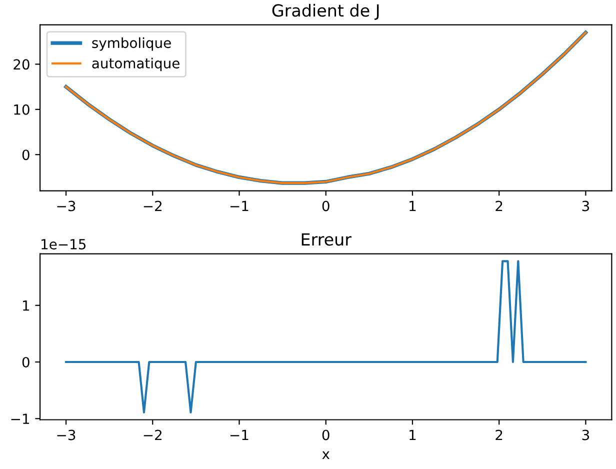 Image resolution: width=616 pixels, height=469 pixels. Describe the element at coordinates (22, 64) in the screenshot. I see `y-tick-label: 20` at that location.